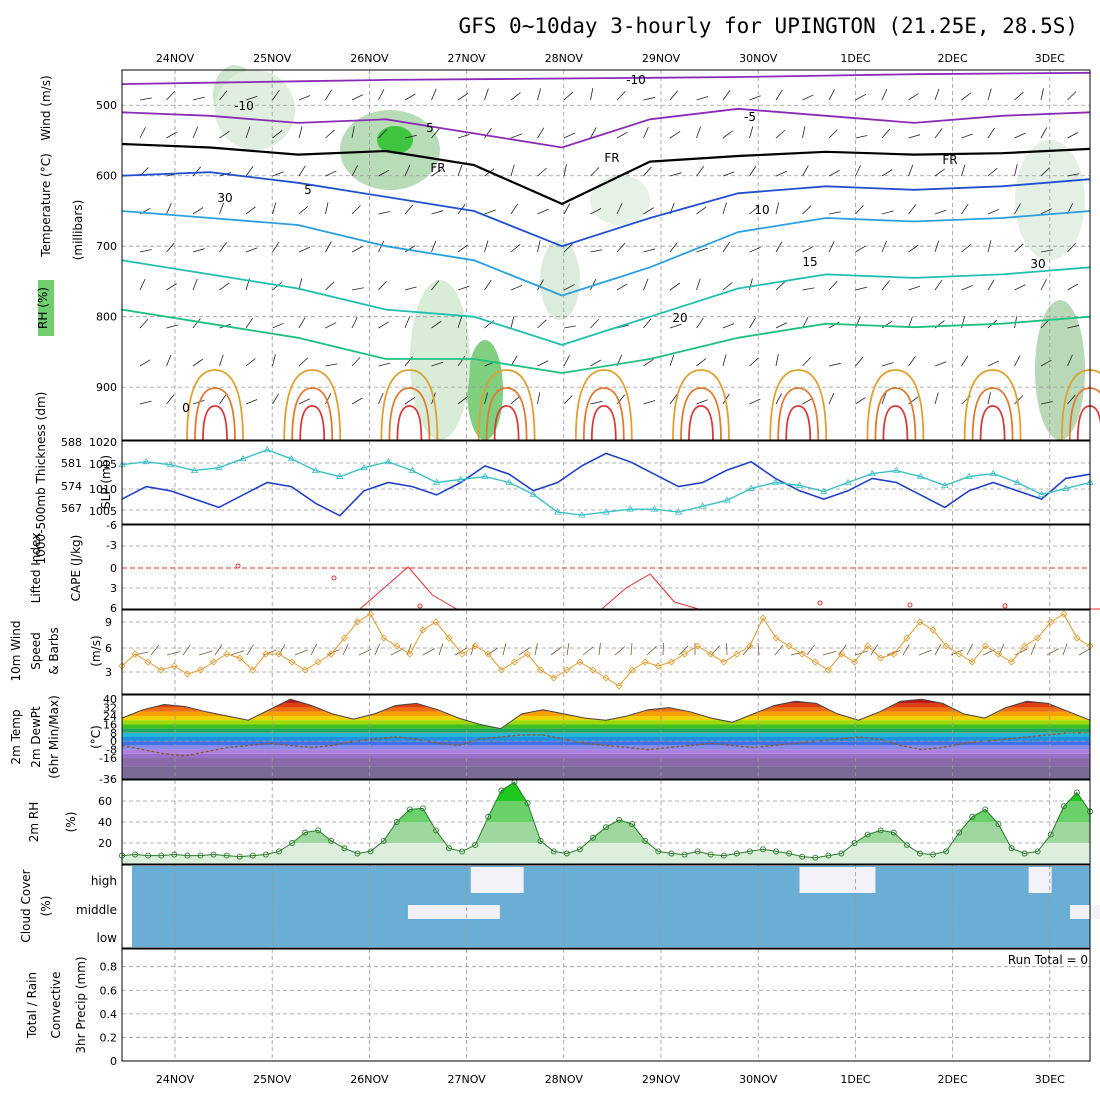 The height and width of the screenshot is (1100, 1100). Describe the element at coordinates (175, 1079) in the screenshot. I see `x-tick-label-bottom: 24NOV` at that location.